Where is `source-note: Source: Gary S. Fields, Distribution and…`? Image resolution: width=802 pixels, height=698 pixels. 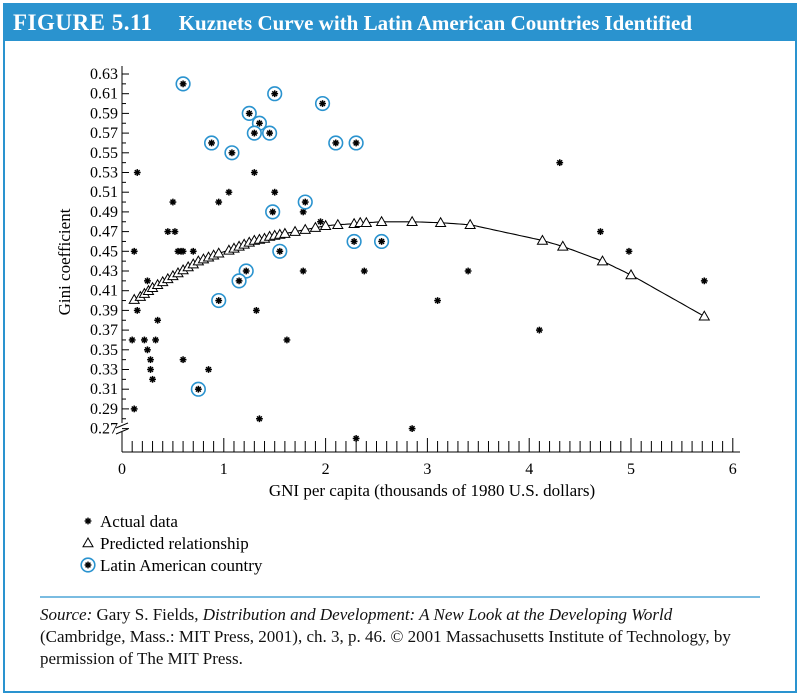
source-note: Source: Gary S. Fields, Distribution and… is located at coordinates (400, 637).